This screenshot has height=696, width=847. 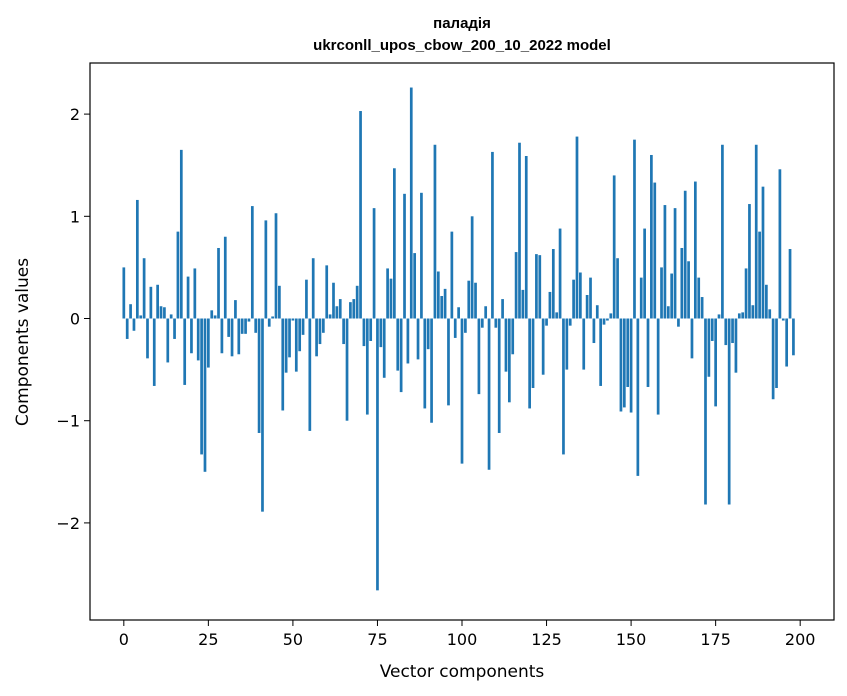 What do you see at coordinates (68, 421) in the screenshot?
I see `y-tick-label: −1` at bounding box center [68, 421].